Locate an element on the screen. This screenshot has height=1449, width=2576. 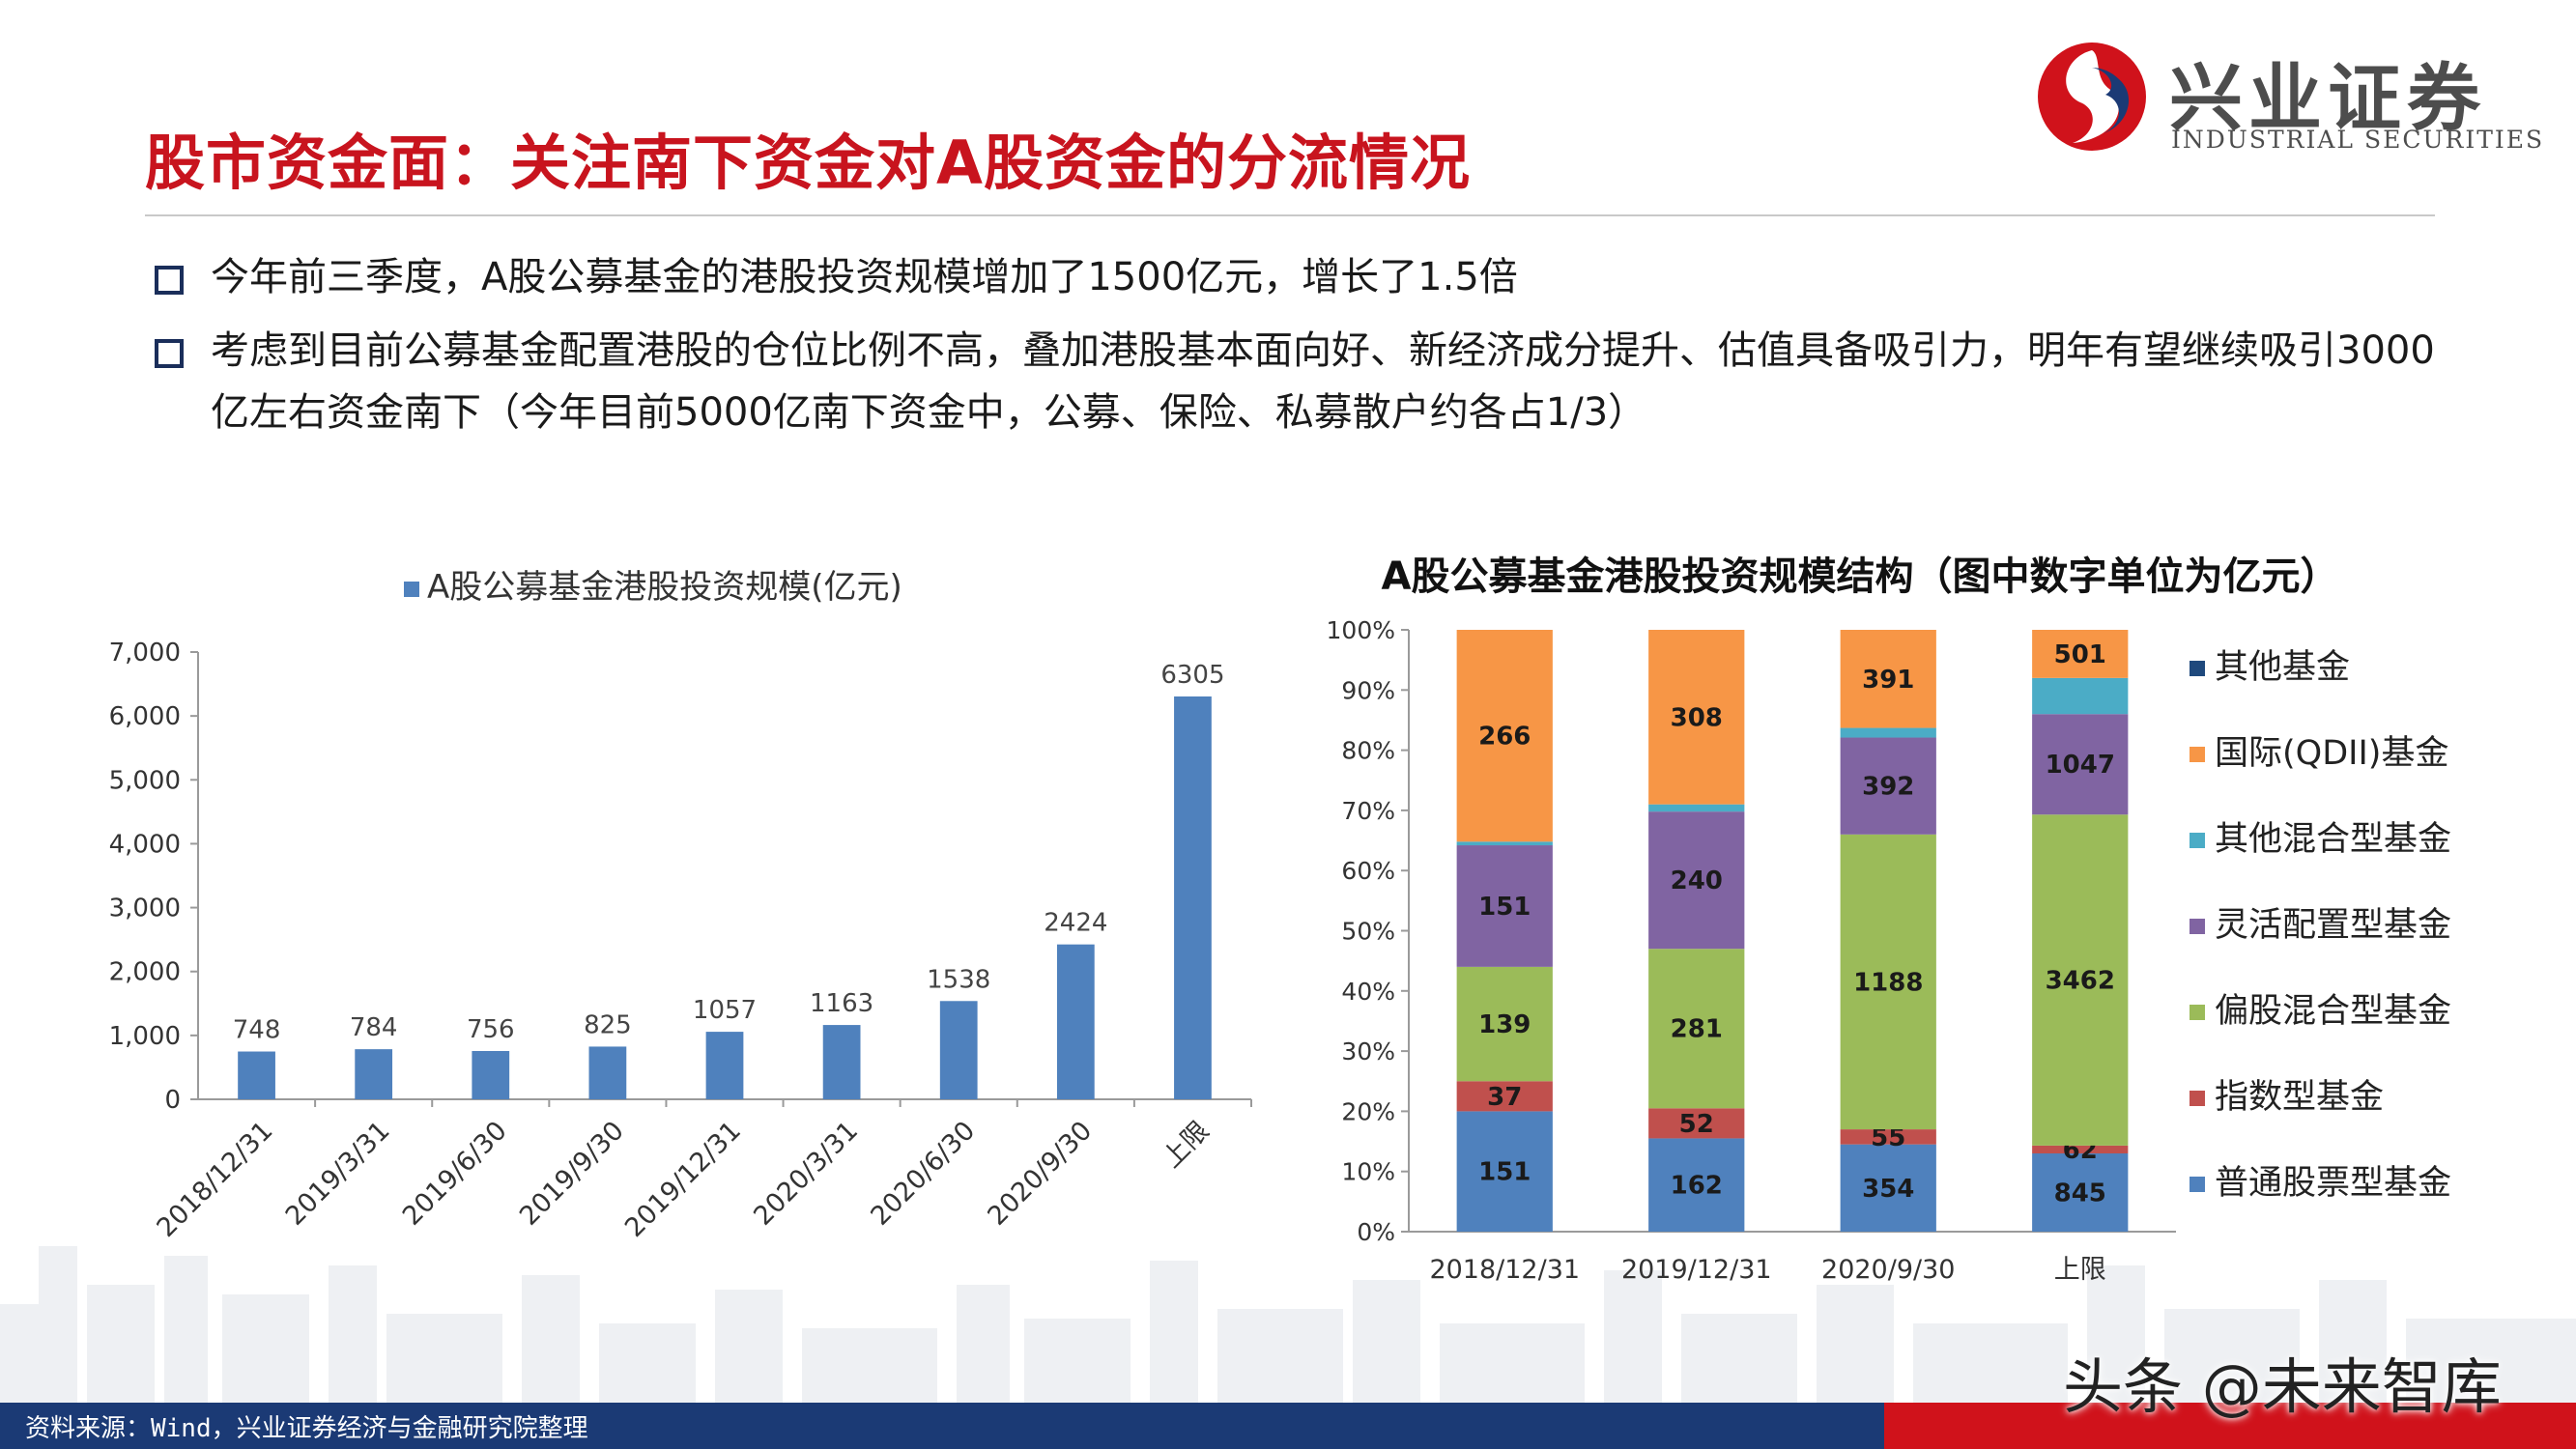
x-tick-label: 2020/6/30 is located at coordinates (923, 1174).